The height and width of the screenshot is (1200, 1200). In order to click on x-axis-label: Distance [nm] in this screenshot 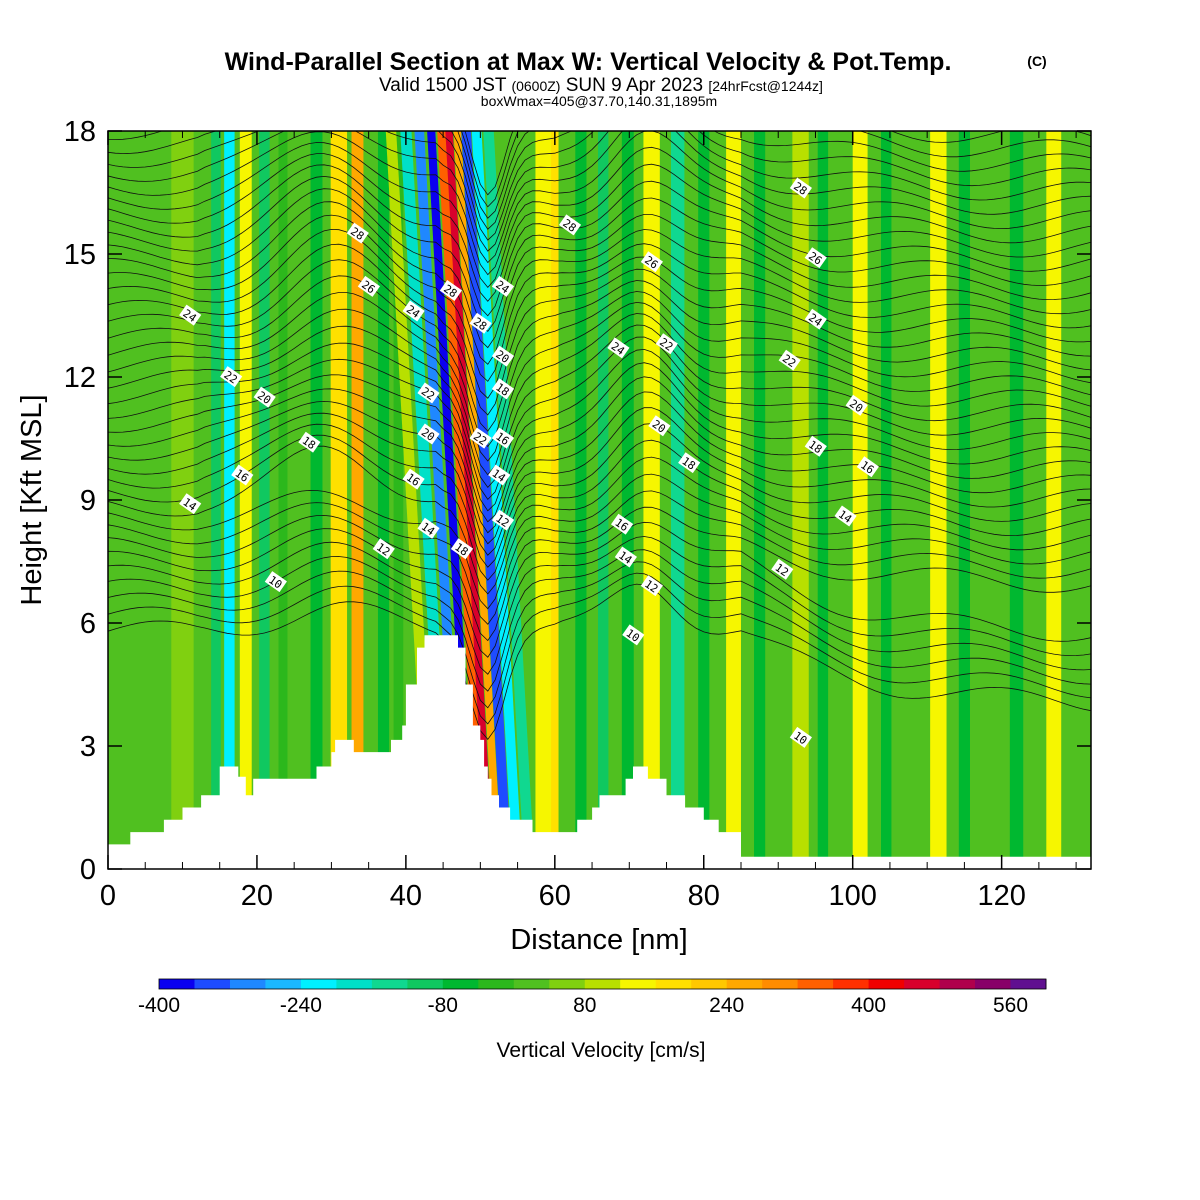, I will do `click(598, 940)`.